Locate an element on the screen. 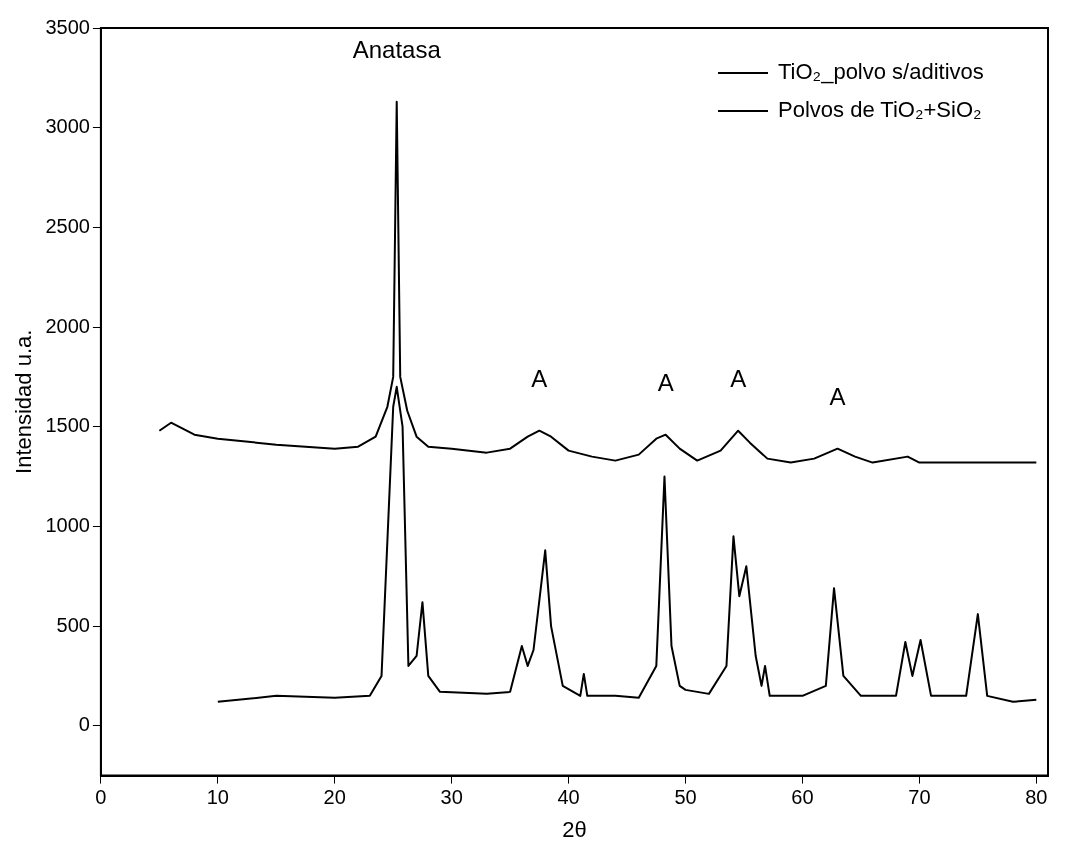 This screenshot has width=1083, height=858. x-tick-label: 10 is located at coordinates (217, 797).